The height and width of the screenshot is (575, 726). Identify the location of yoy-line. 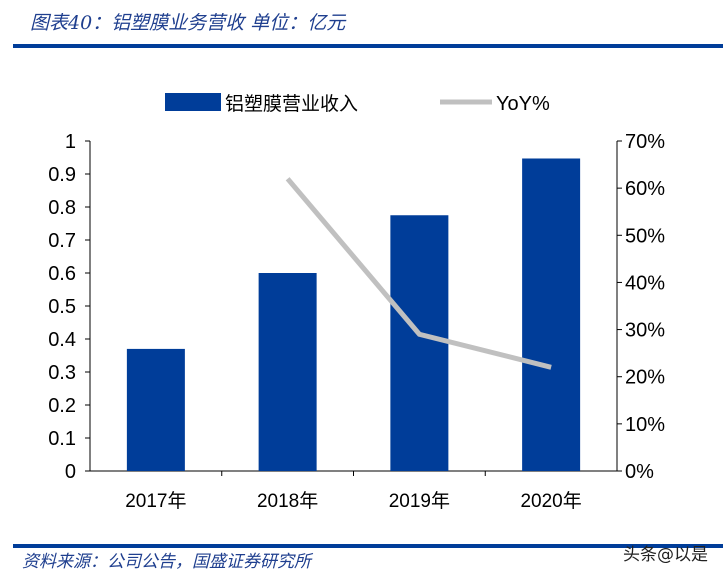
(418, 273).